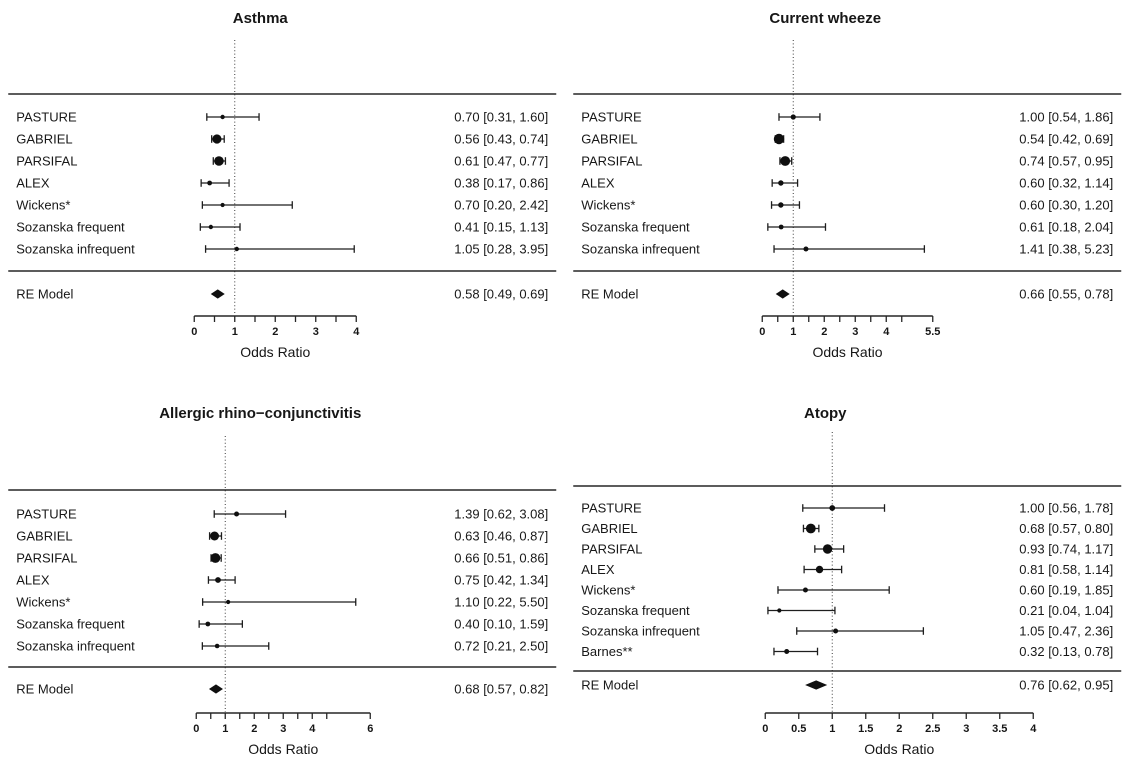 Image resolution: width=1129 pixels, height=768 pixels. I want to click on estimate-label: 1.41 [0.38, 5.23], so click(1066, 249).